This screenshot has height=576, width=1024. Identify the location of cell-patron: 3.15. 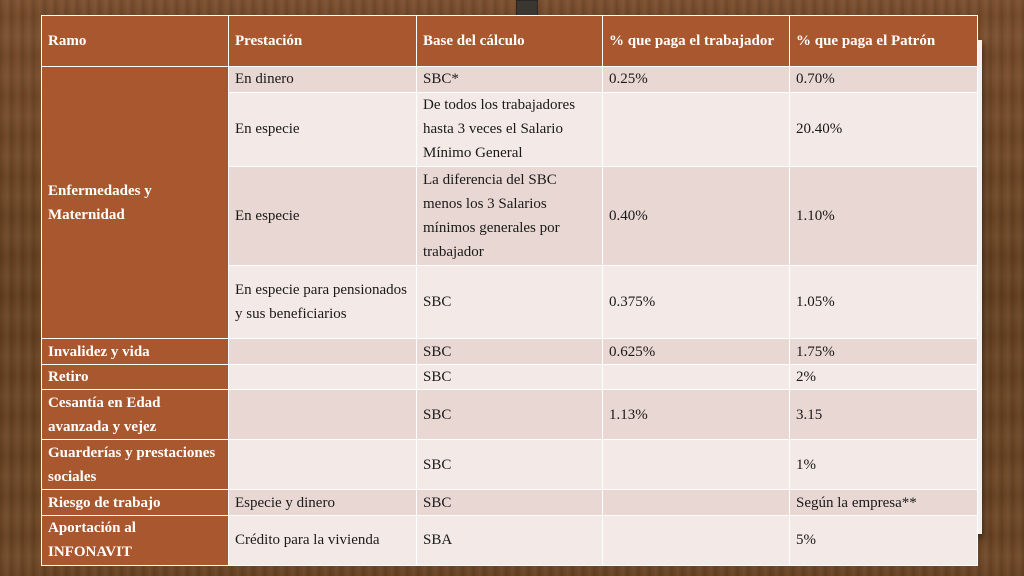
(883, 415).